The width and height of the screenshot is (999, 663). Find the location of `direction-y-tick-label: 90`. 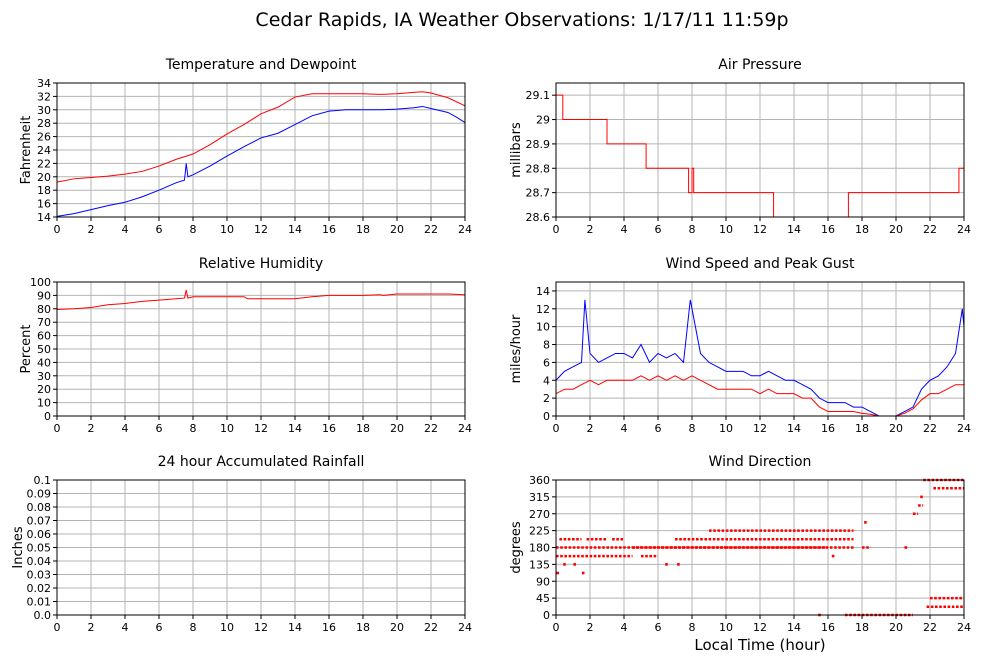

direction-y-tick-label: 90 is located at coordinates (543, 581).